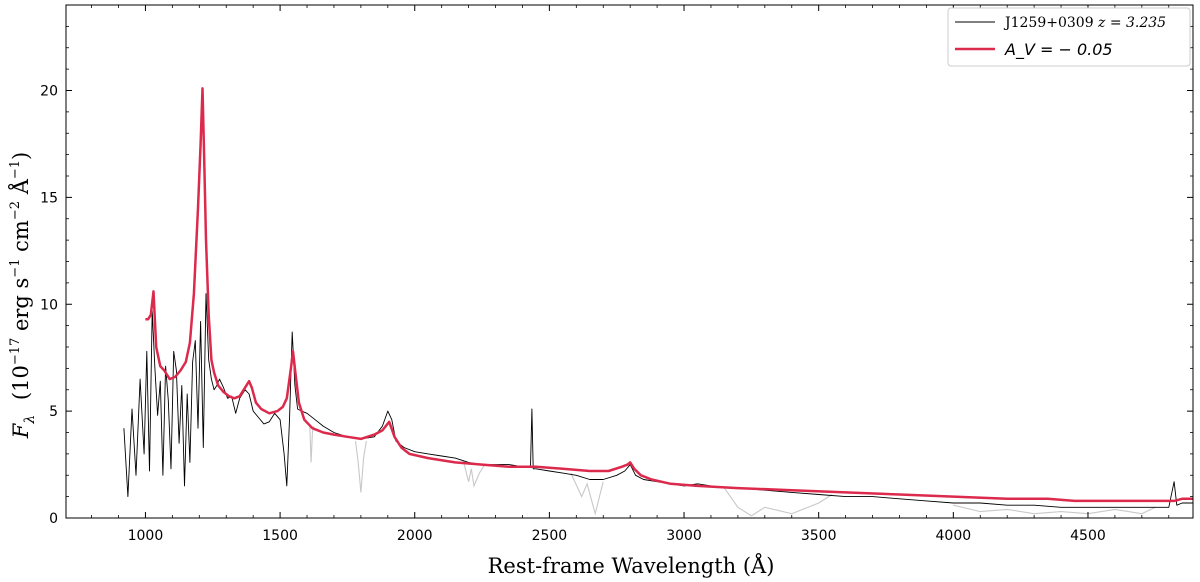 The width and height of the screenshot is (1200, 582). I want to click on x-tick-label-1500: 1500, so click(280, 536).